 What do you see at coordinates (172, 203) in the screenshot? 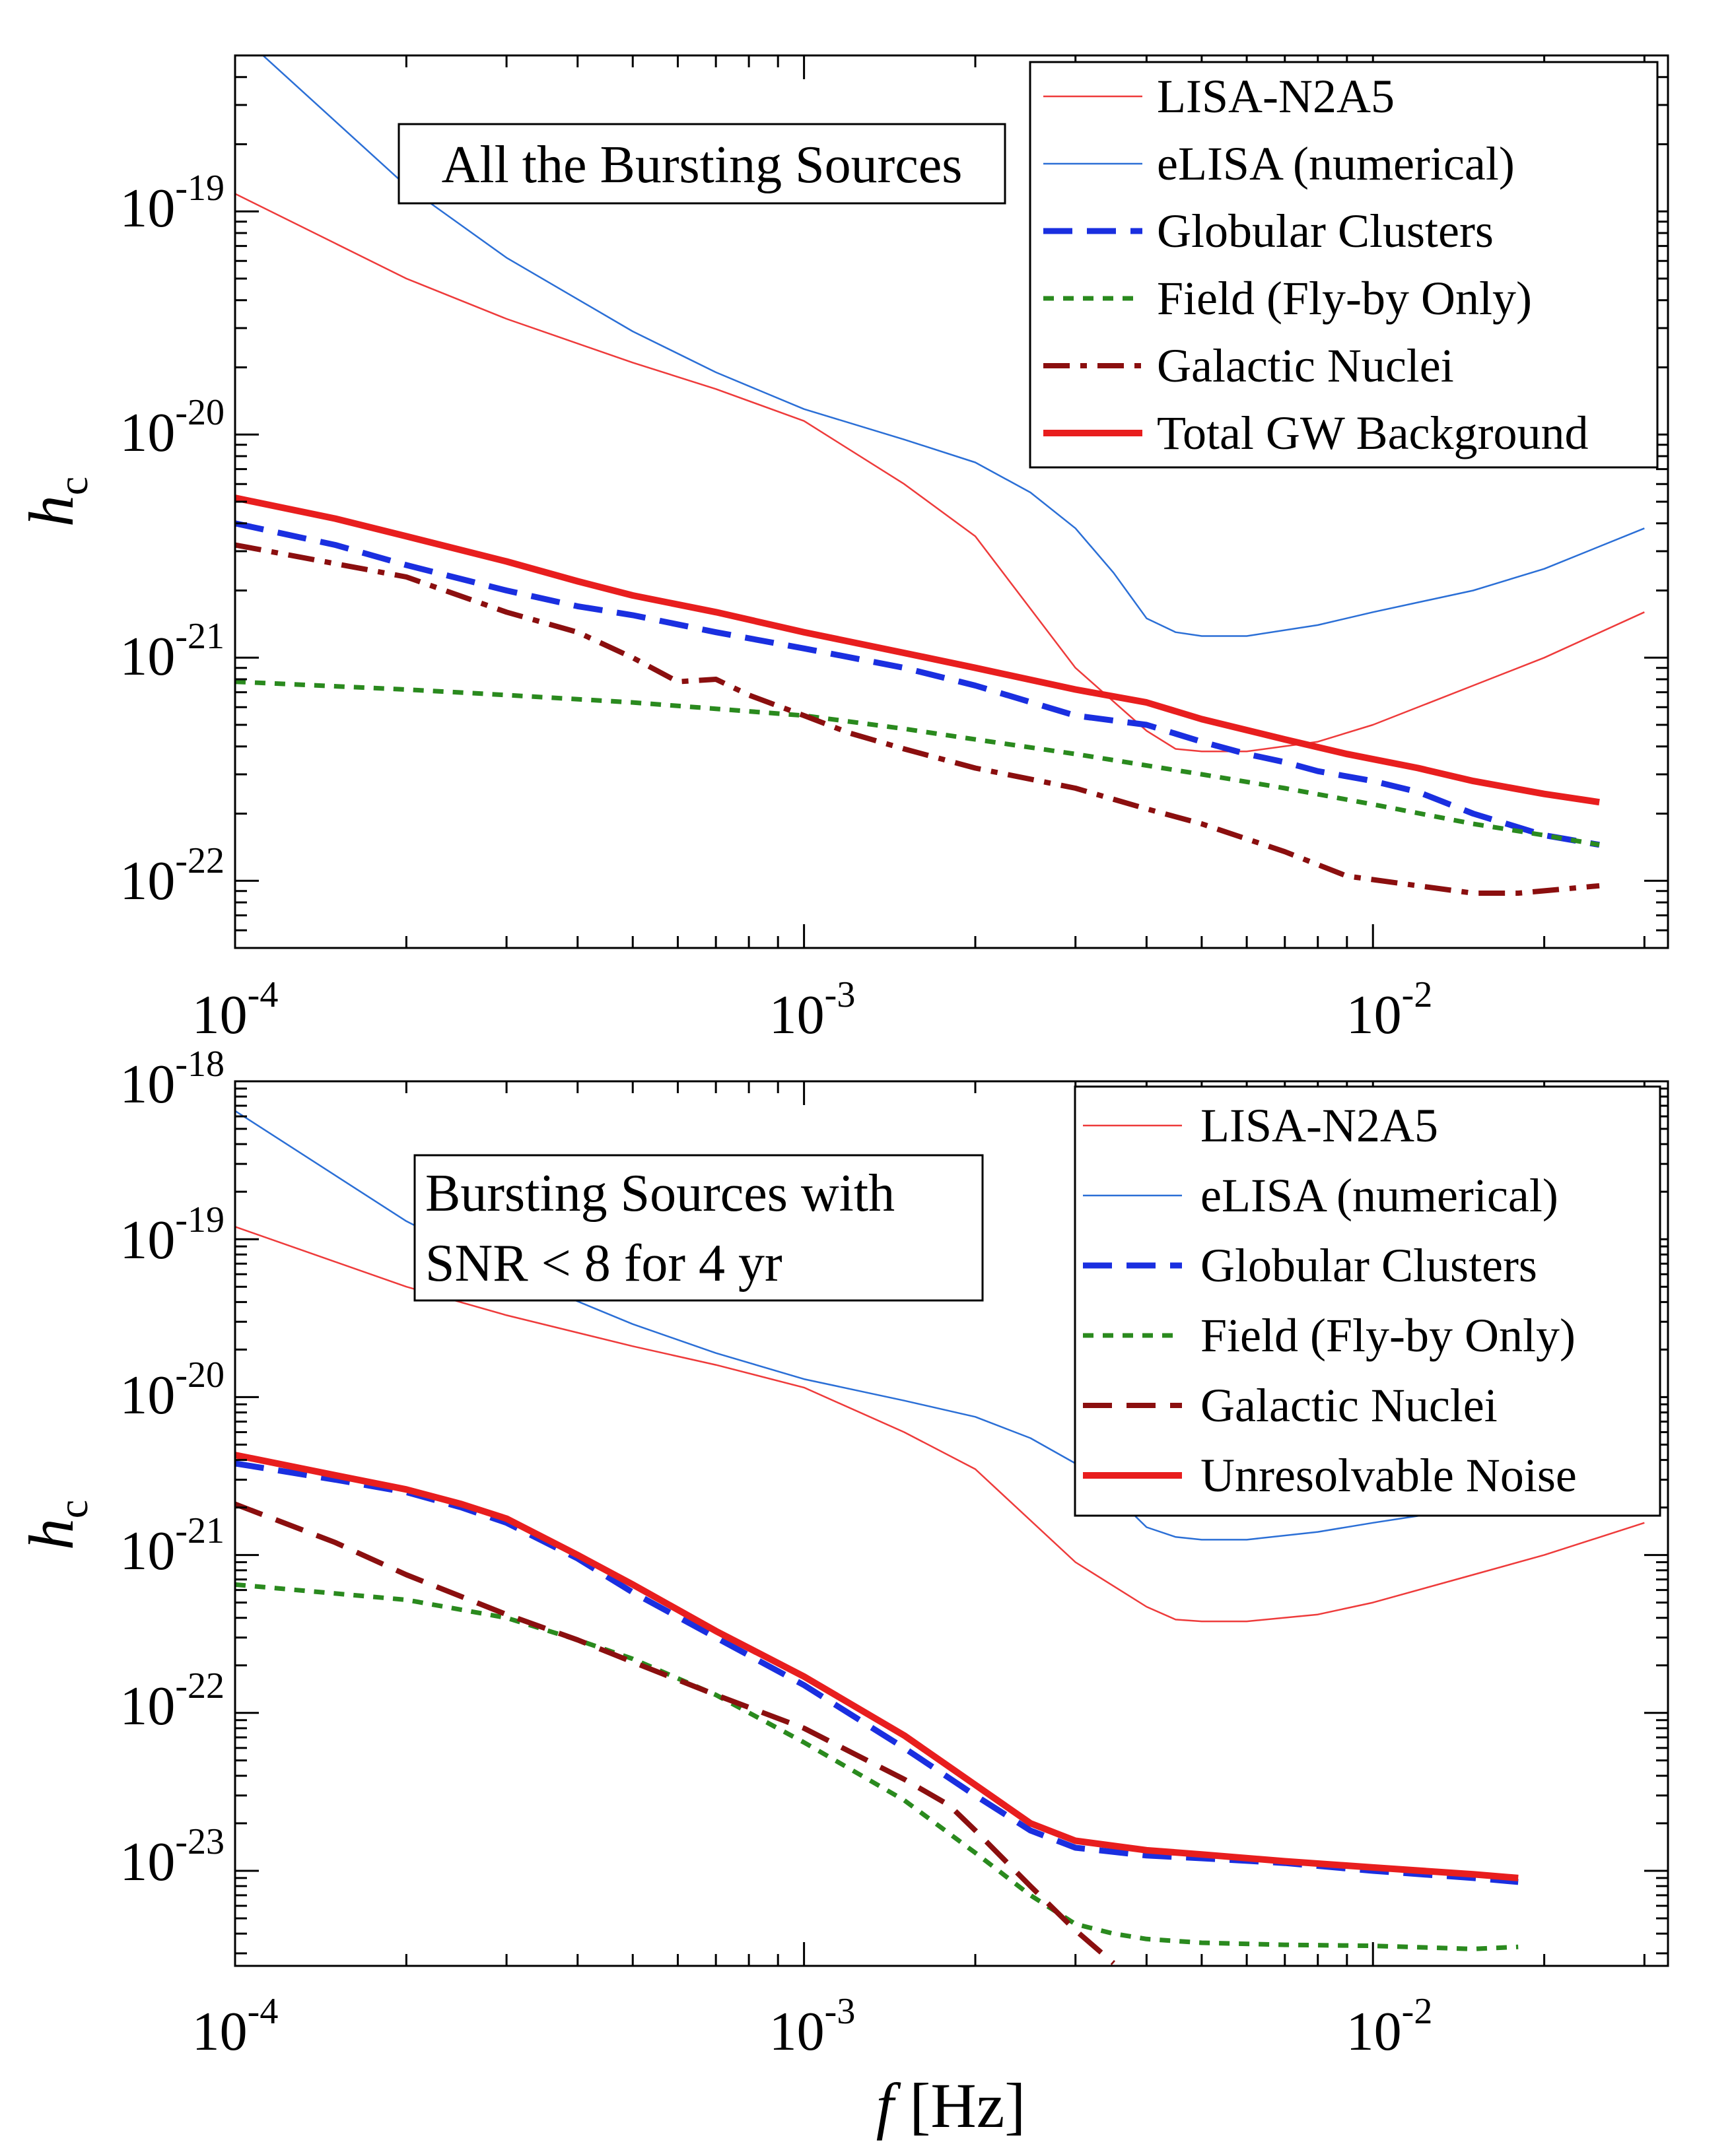
I see `top-ytick-label-1e-19: 10-19` at bounding box center [172, 203].